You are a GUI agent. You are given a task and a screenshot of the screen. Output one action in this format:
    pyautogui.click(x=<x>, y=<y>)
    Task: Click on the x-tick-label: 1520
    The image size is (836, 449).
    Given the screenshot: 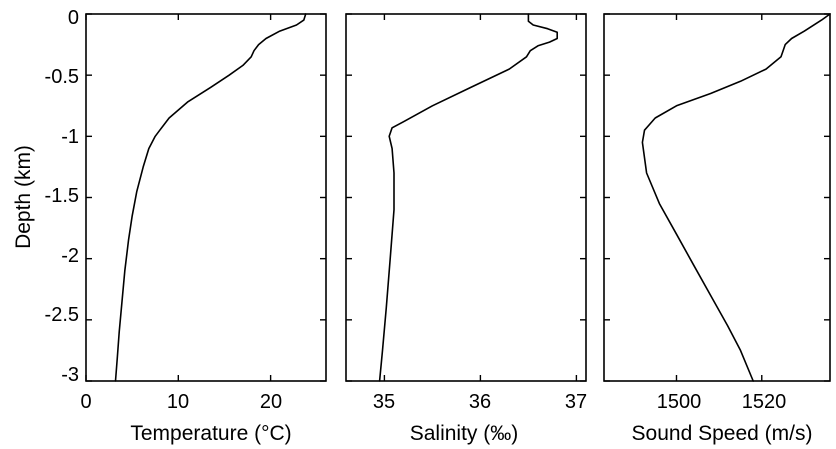 What is the action you would take?
    pyautogui.click(x=764, y=402)
    